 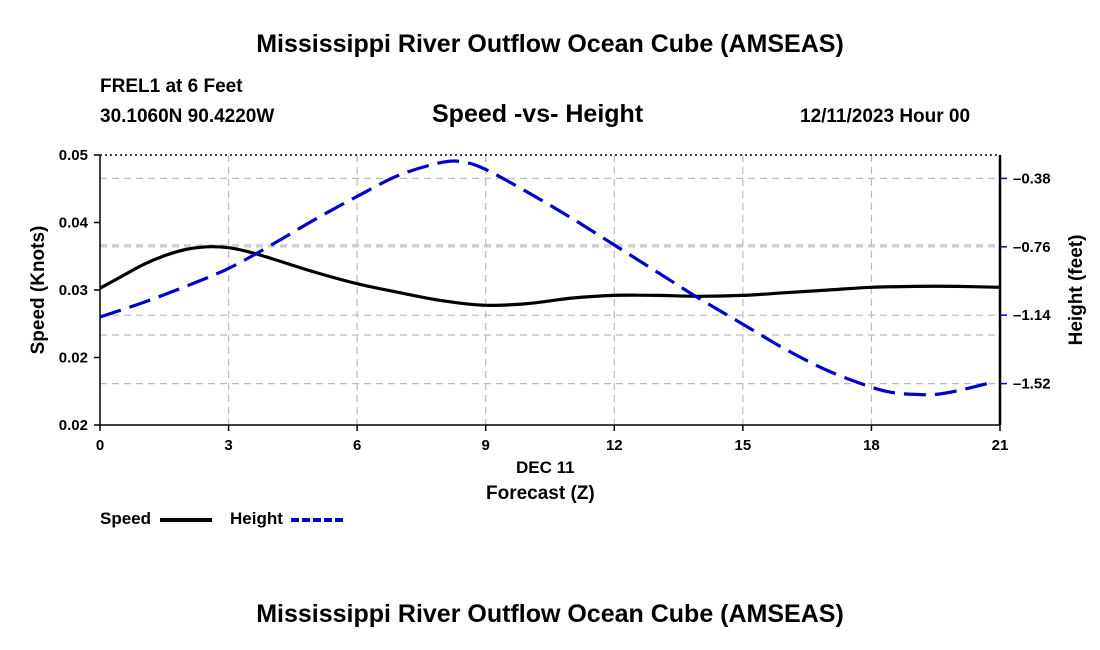 What do you see at coordinates (1076, 290) in the screenshot?
I see `y2-axis-title: Height (feet)` at bounding box center [1076, 290].